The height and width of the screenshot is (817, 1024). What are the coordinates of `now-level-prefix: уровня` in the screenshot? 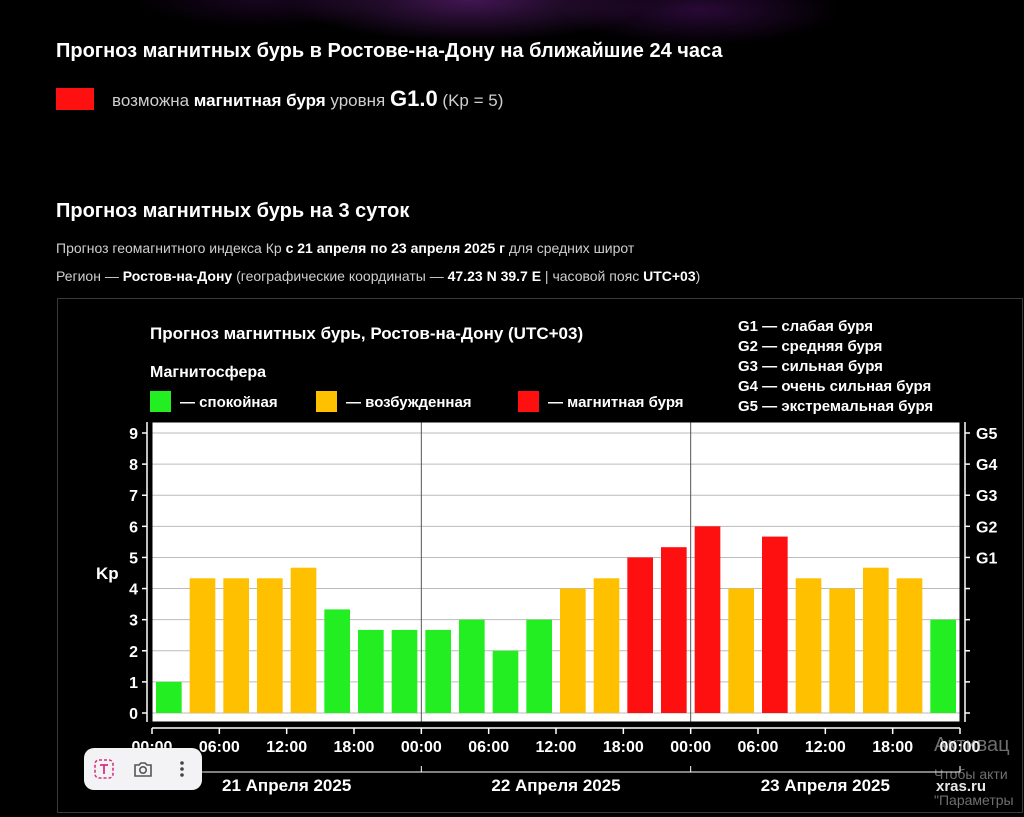 It's located at (357, 100).